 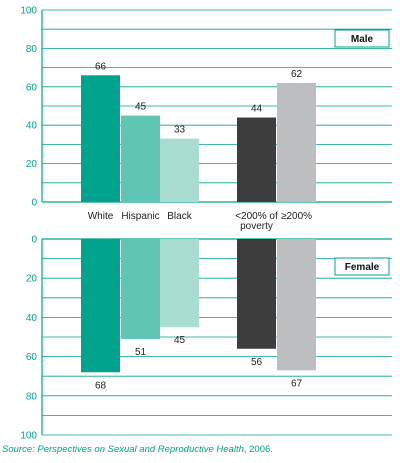 I want to click on value-label-male: 62, so click(x=297, y=74).